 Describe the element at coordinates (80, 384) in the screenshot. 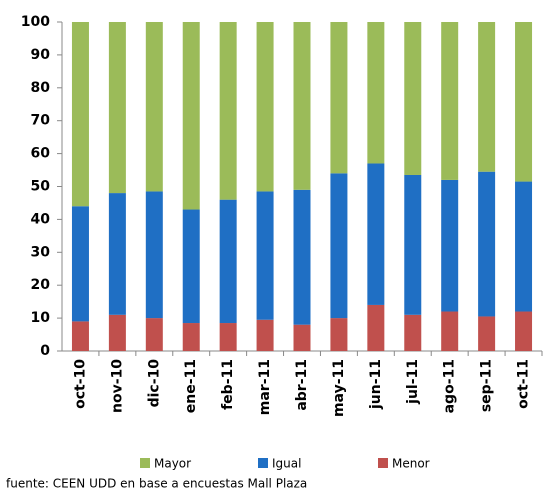

I see `x-tick-label: oct-10` at that location.